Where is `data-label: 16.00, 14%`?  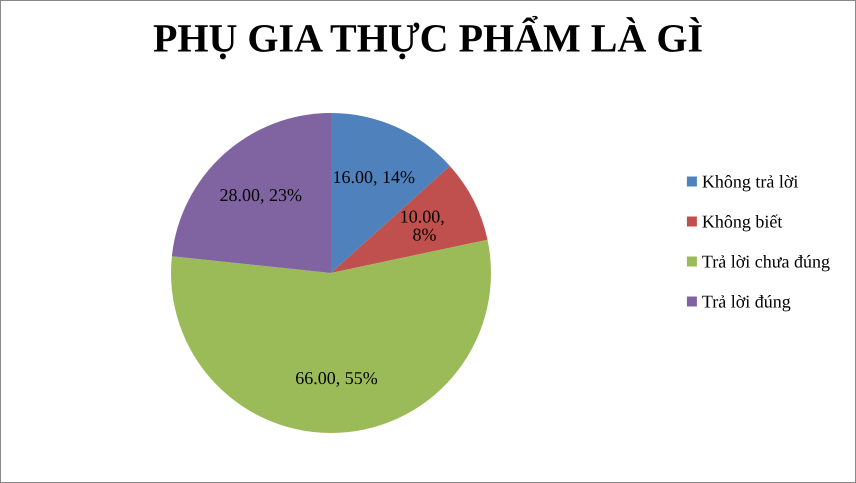 data-label: 16.00, 14% is located at coordinates (373, 177).